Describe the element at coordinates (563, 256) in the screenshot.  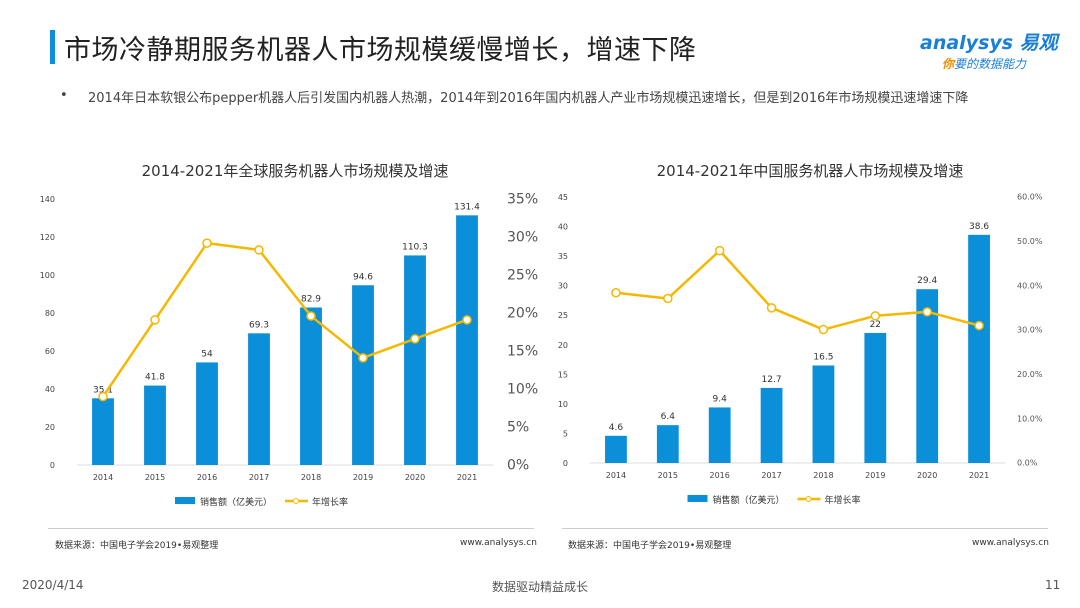
I see `y-tick-label: 35` at that location.